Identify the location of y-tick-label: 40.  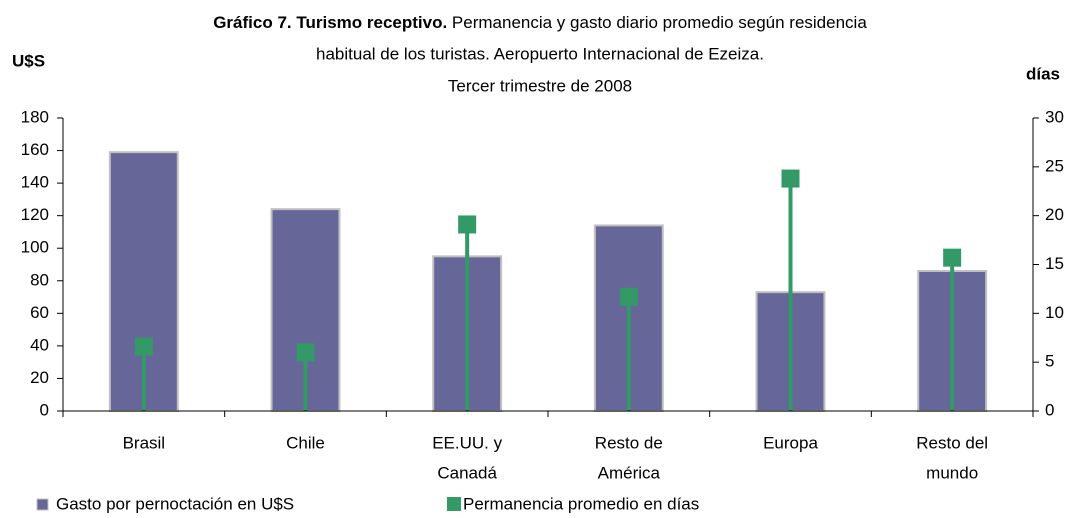
(39, 344).